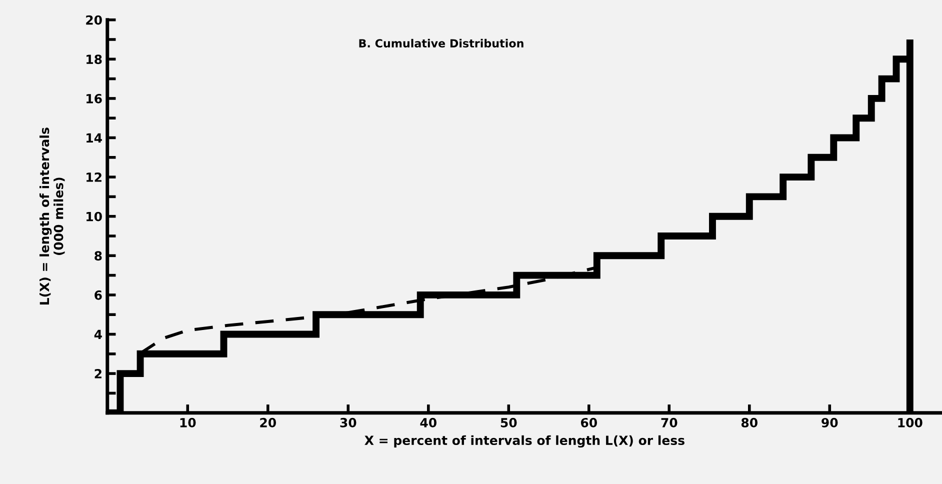 The image size is (942, 484). I want to click on y-tick-label: 4, so click(98, 334).